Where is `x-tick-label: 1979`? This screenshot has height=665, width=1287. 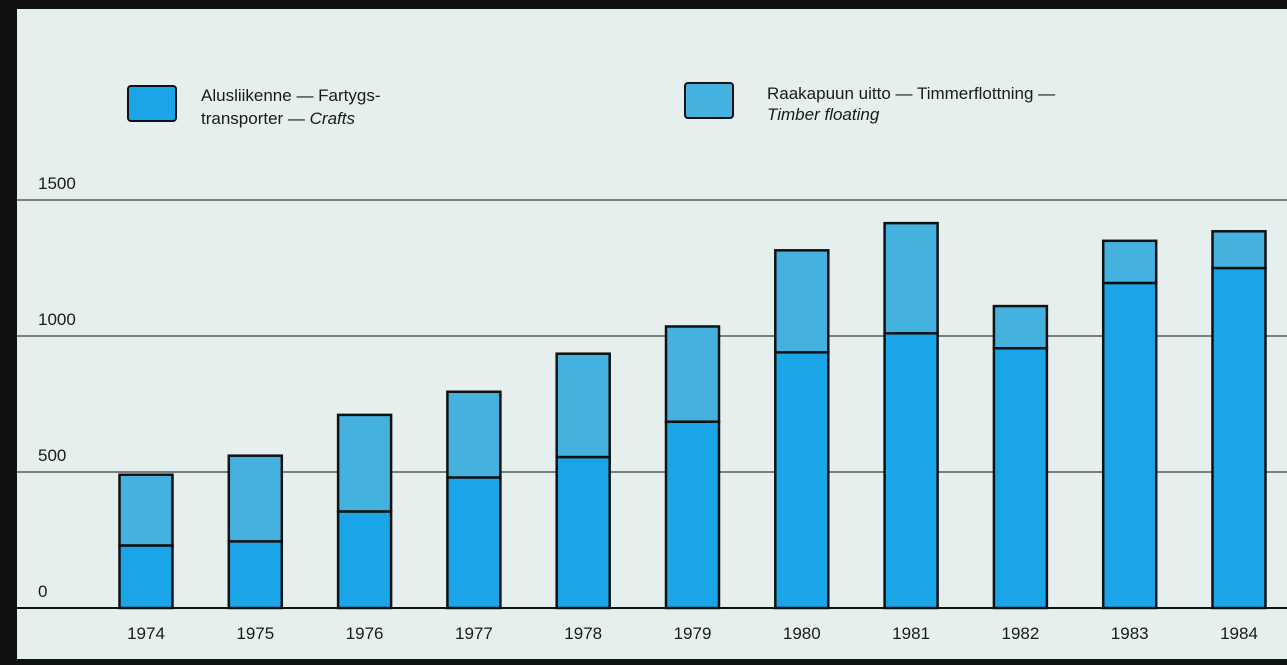 x-tick-label: 1979 is located at coordinates (693, 633).